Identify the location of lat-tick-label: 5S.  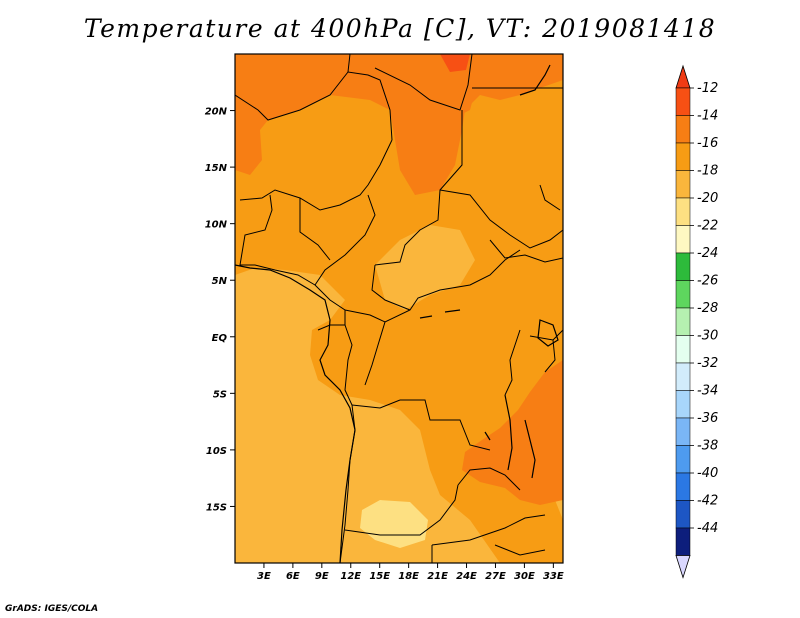
(220, 394).